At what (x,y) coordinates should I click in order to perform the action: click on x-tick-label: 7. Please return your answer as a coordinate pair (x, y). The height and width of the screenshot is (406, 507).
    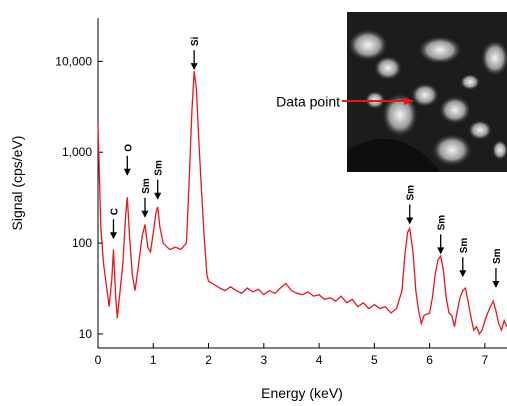
    Looking at the image, I should click on (485, 360).